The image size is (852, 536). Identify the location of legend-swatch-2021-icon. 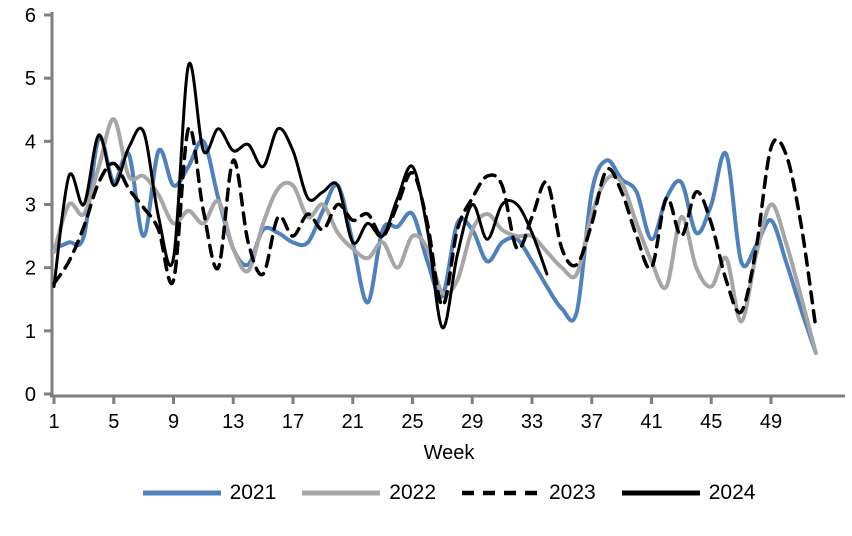
(181, 493).